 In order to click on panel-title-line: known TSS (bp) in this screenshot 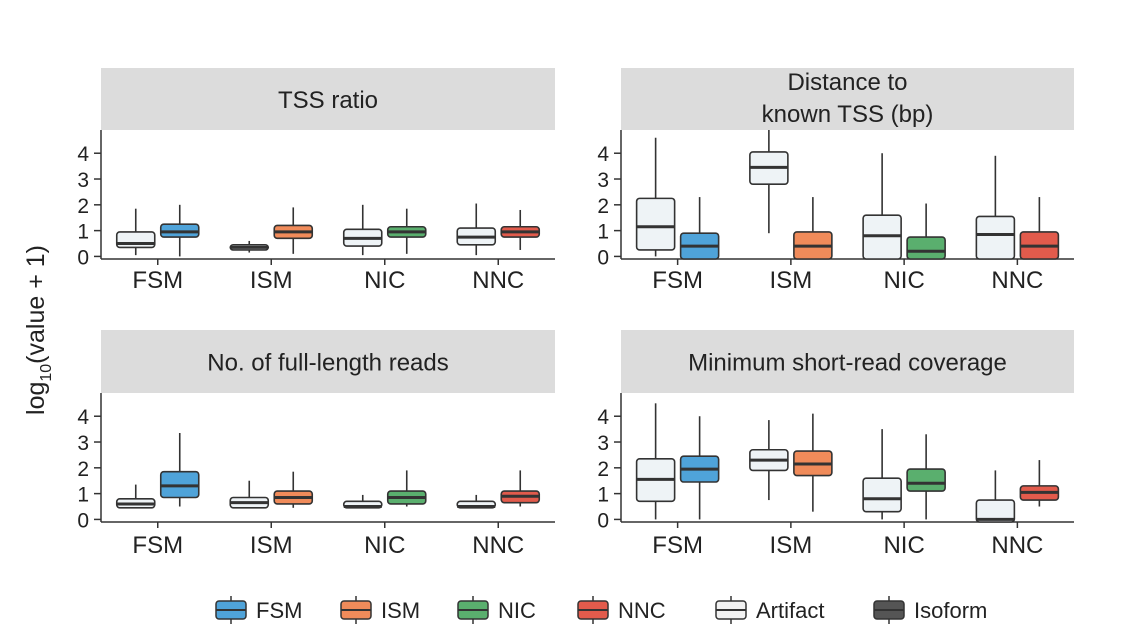, I will do `click(848, 114)`.